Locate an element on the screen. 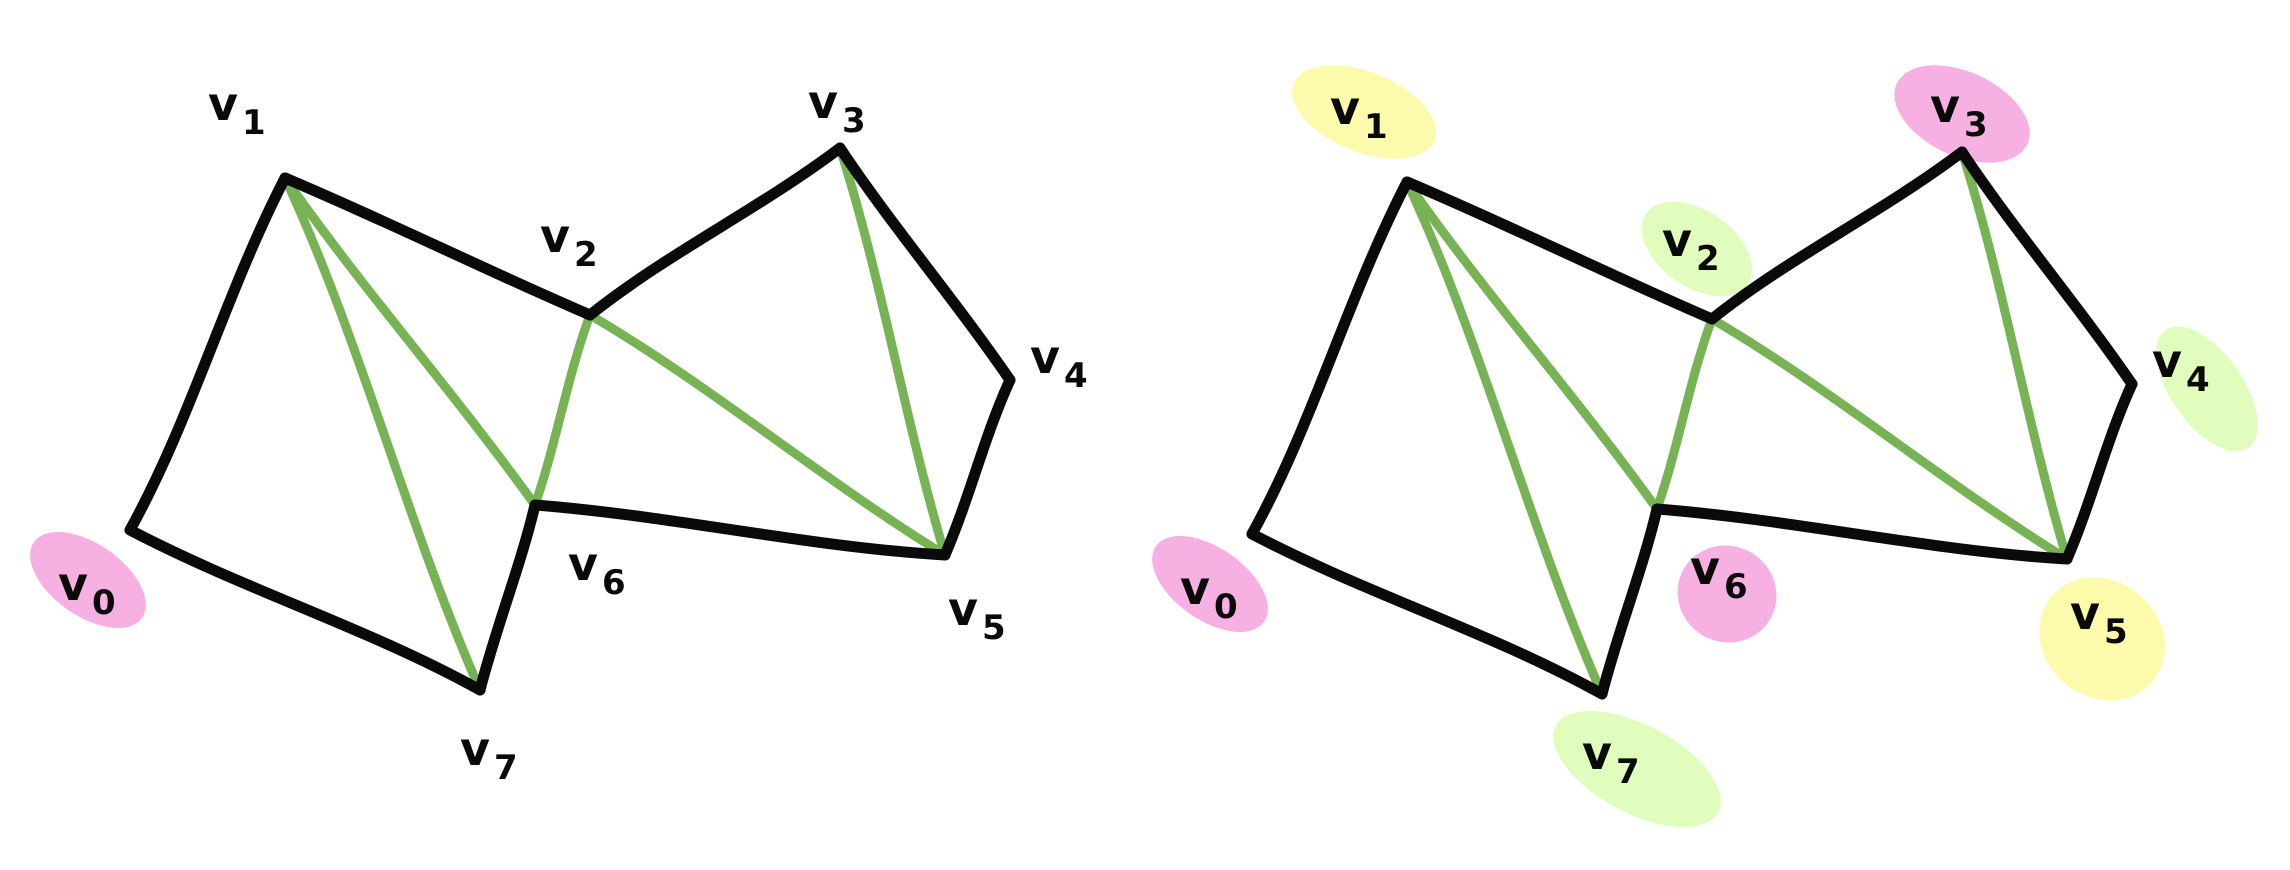 This screenshot has height=870, width=2290. highlight-v4-green is located at coordinates (2207, 389).